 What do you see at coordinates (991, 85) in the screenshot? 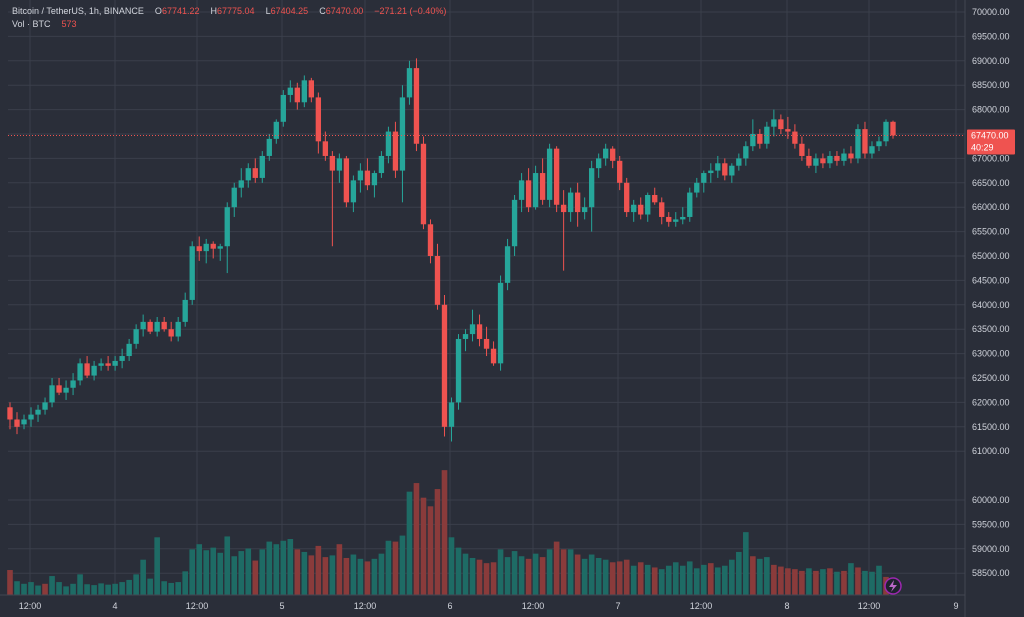
I see `price-tick-label: 68500.00` at bounding box center [991, 85].